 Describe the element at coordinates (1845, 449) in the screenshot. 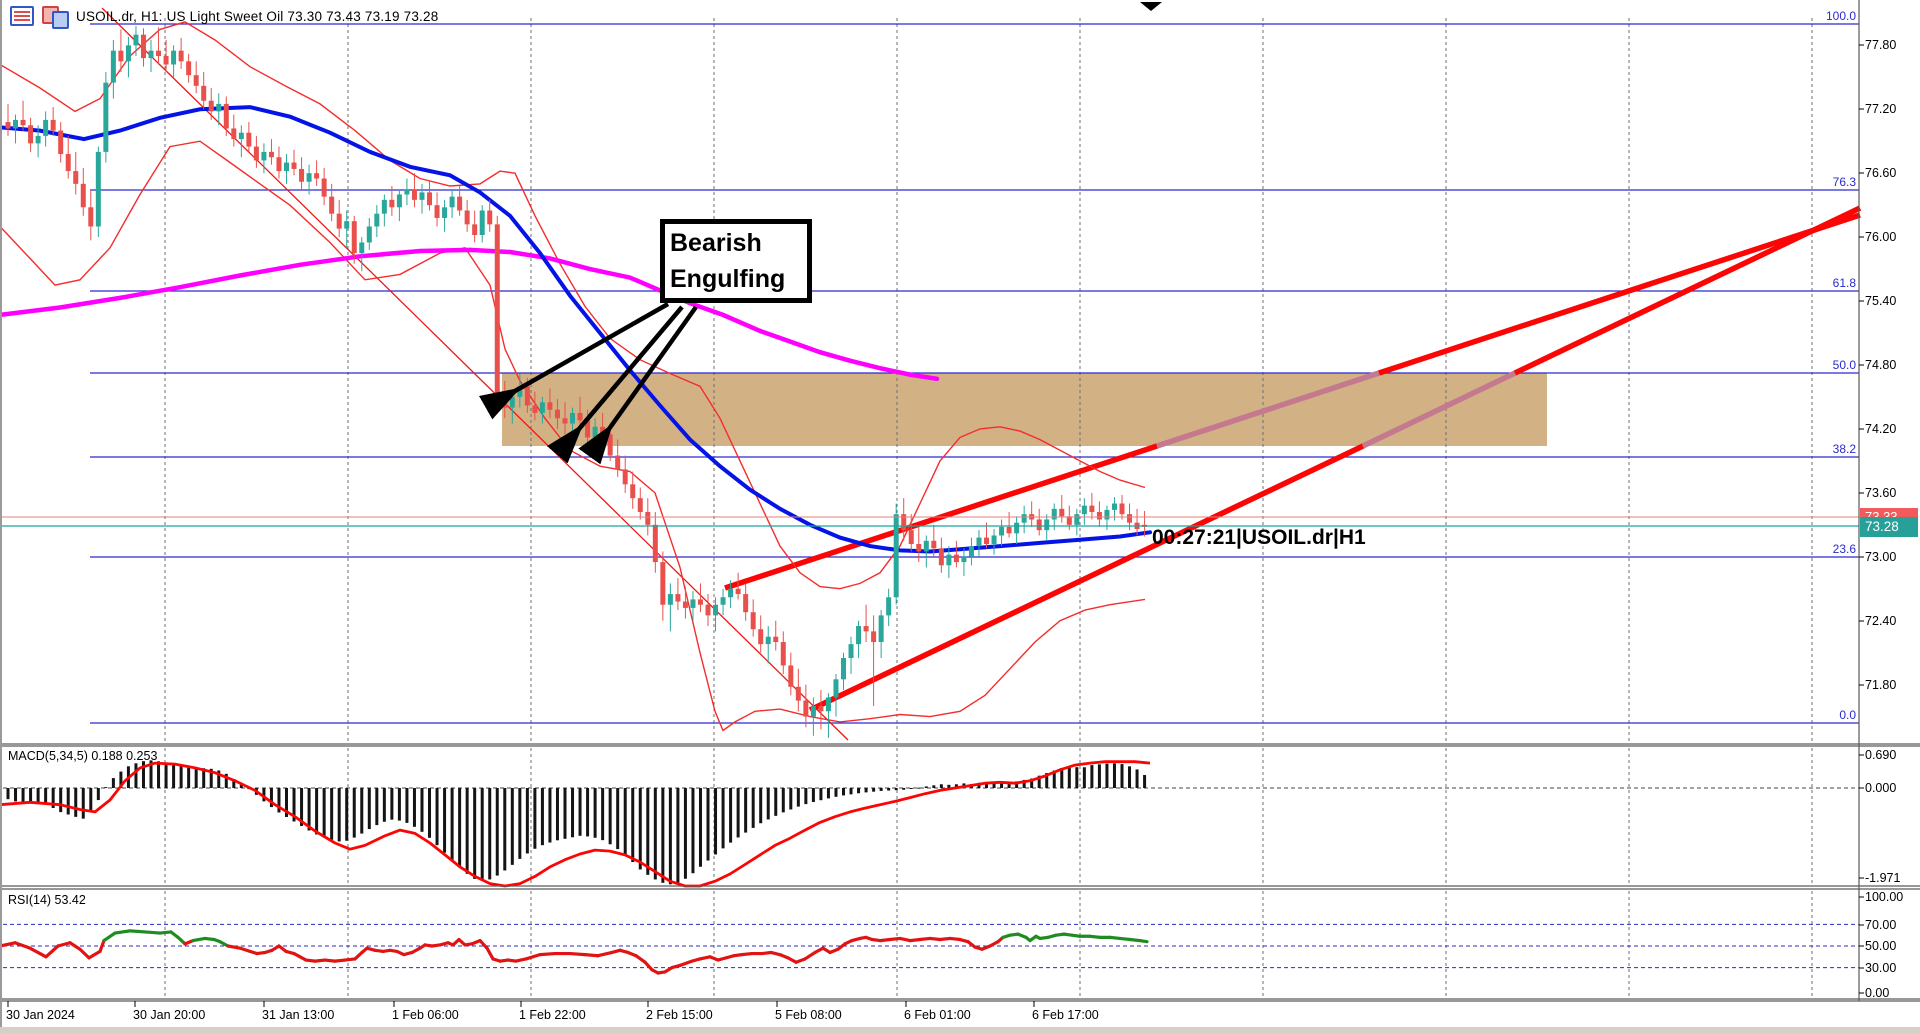

I see `fib-level-label: 38.2` at that location.